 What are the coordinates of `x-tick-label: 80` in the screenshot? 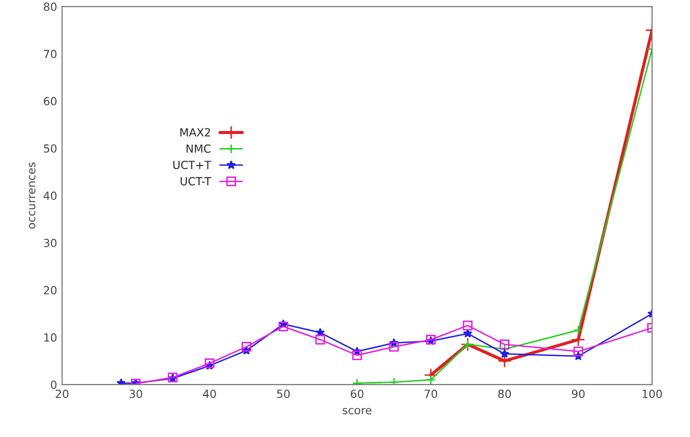 It's located at (504, 394).